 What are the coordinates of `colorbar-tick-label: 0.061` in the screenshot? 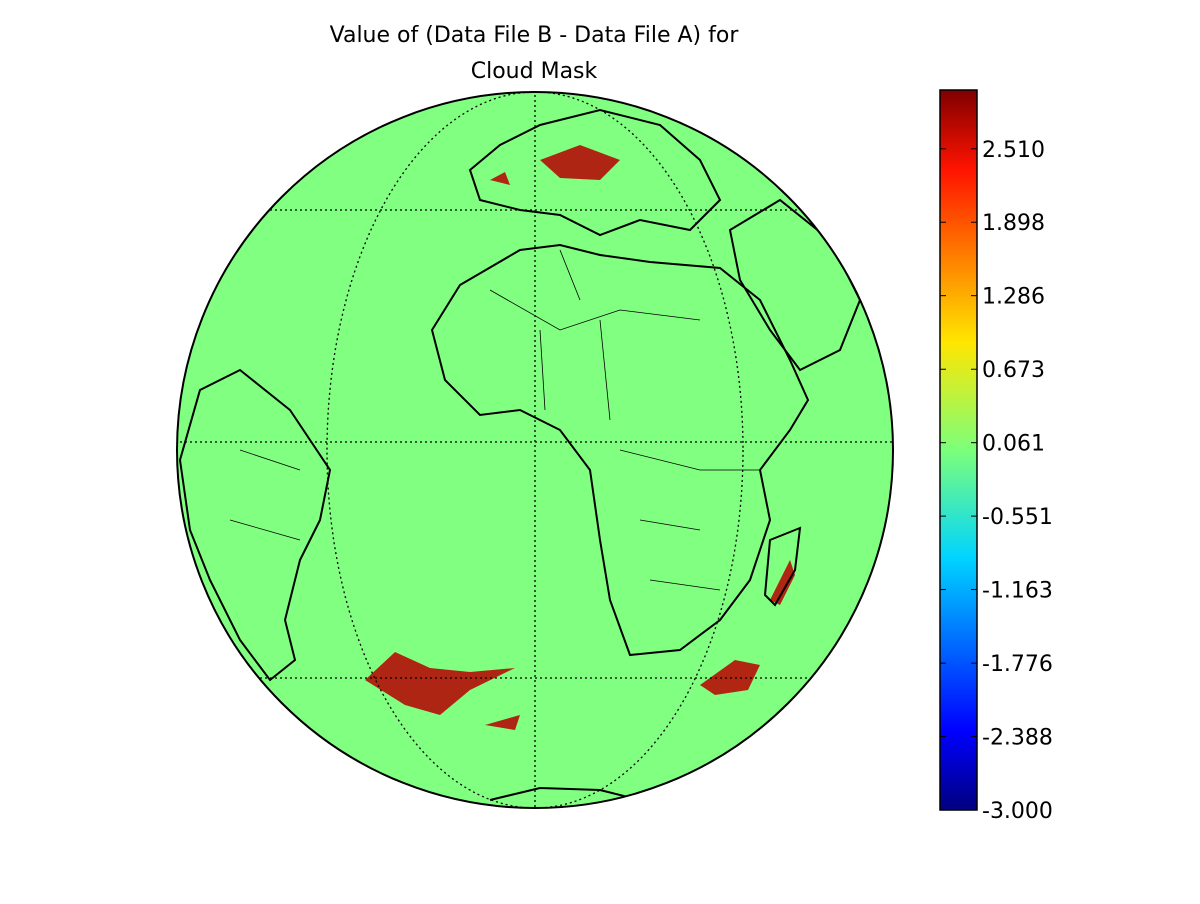 It's located at (1013, 444).